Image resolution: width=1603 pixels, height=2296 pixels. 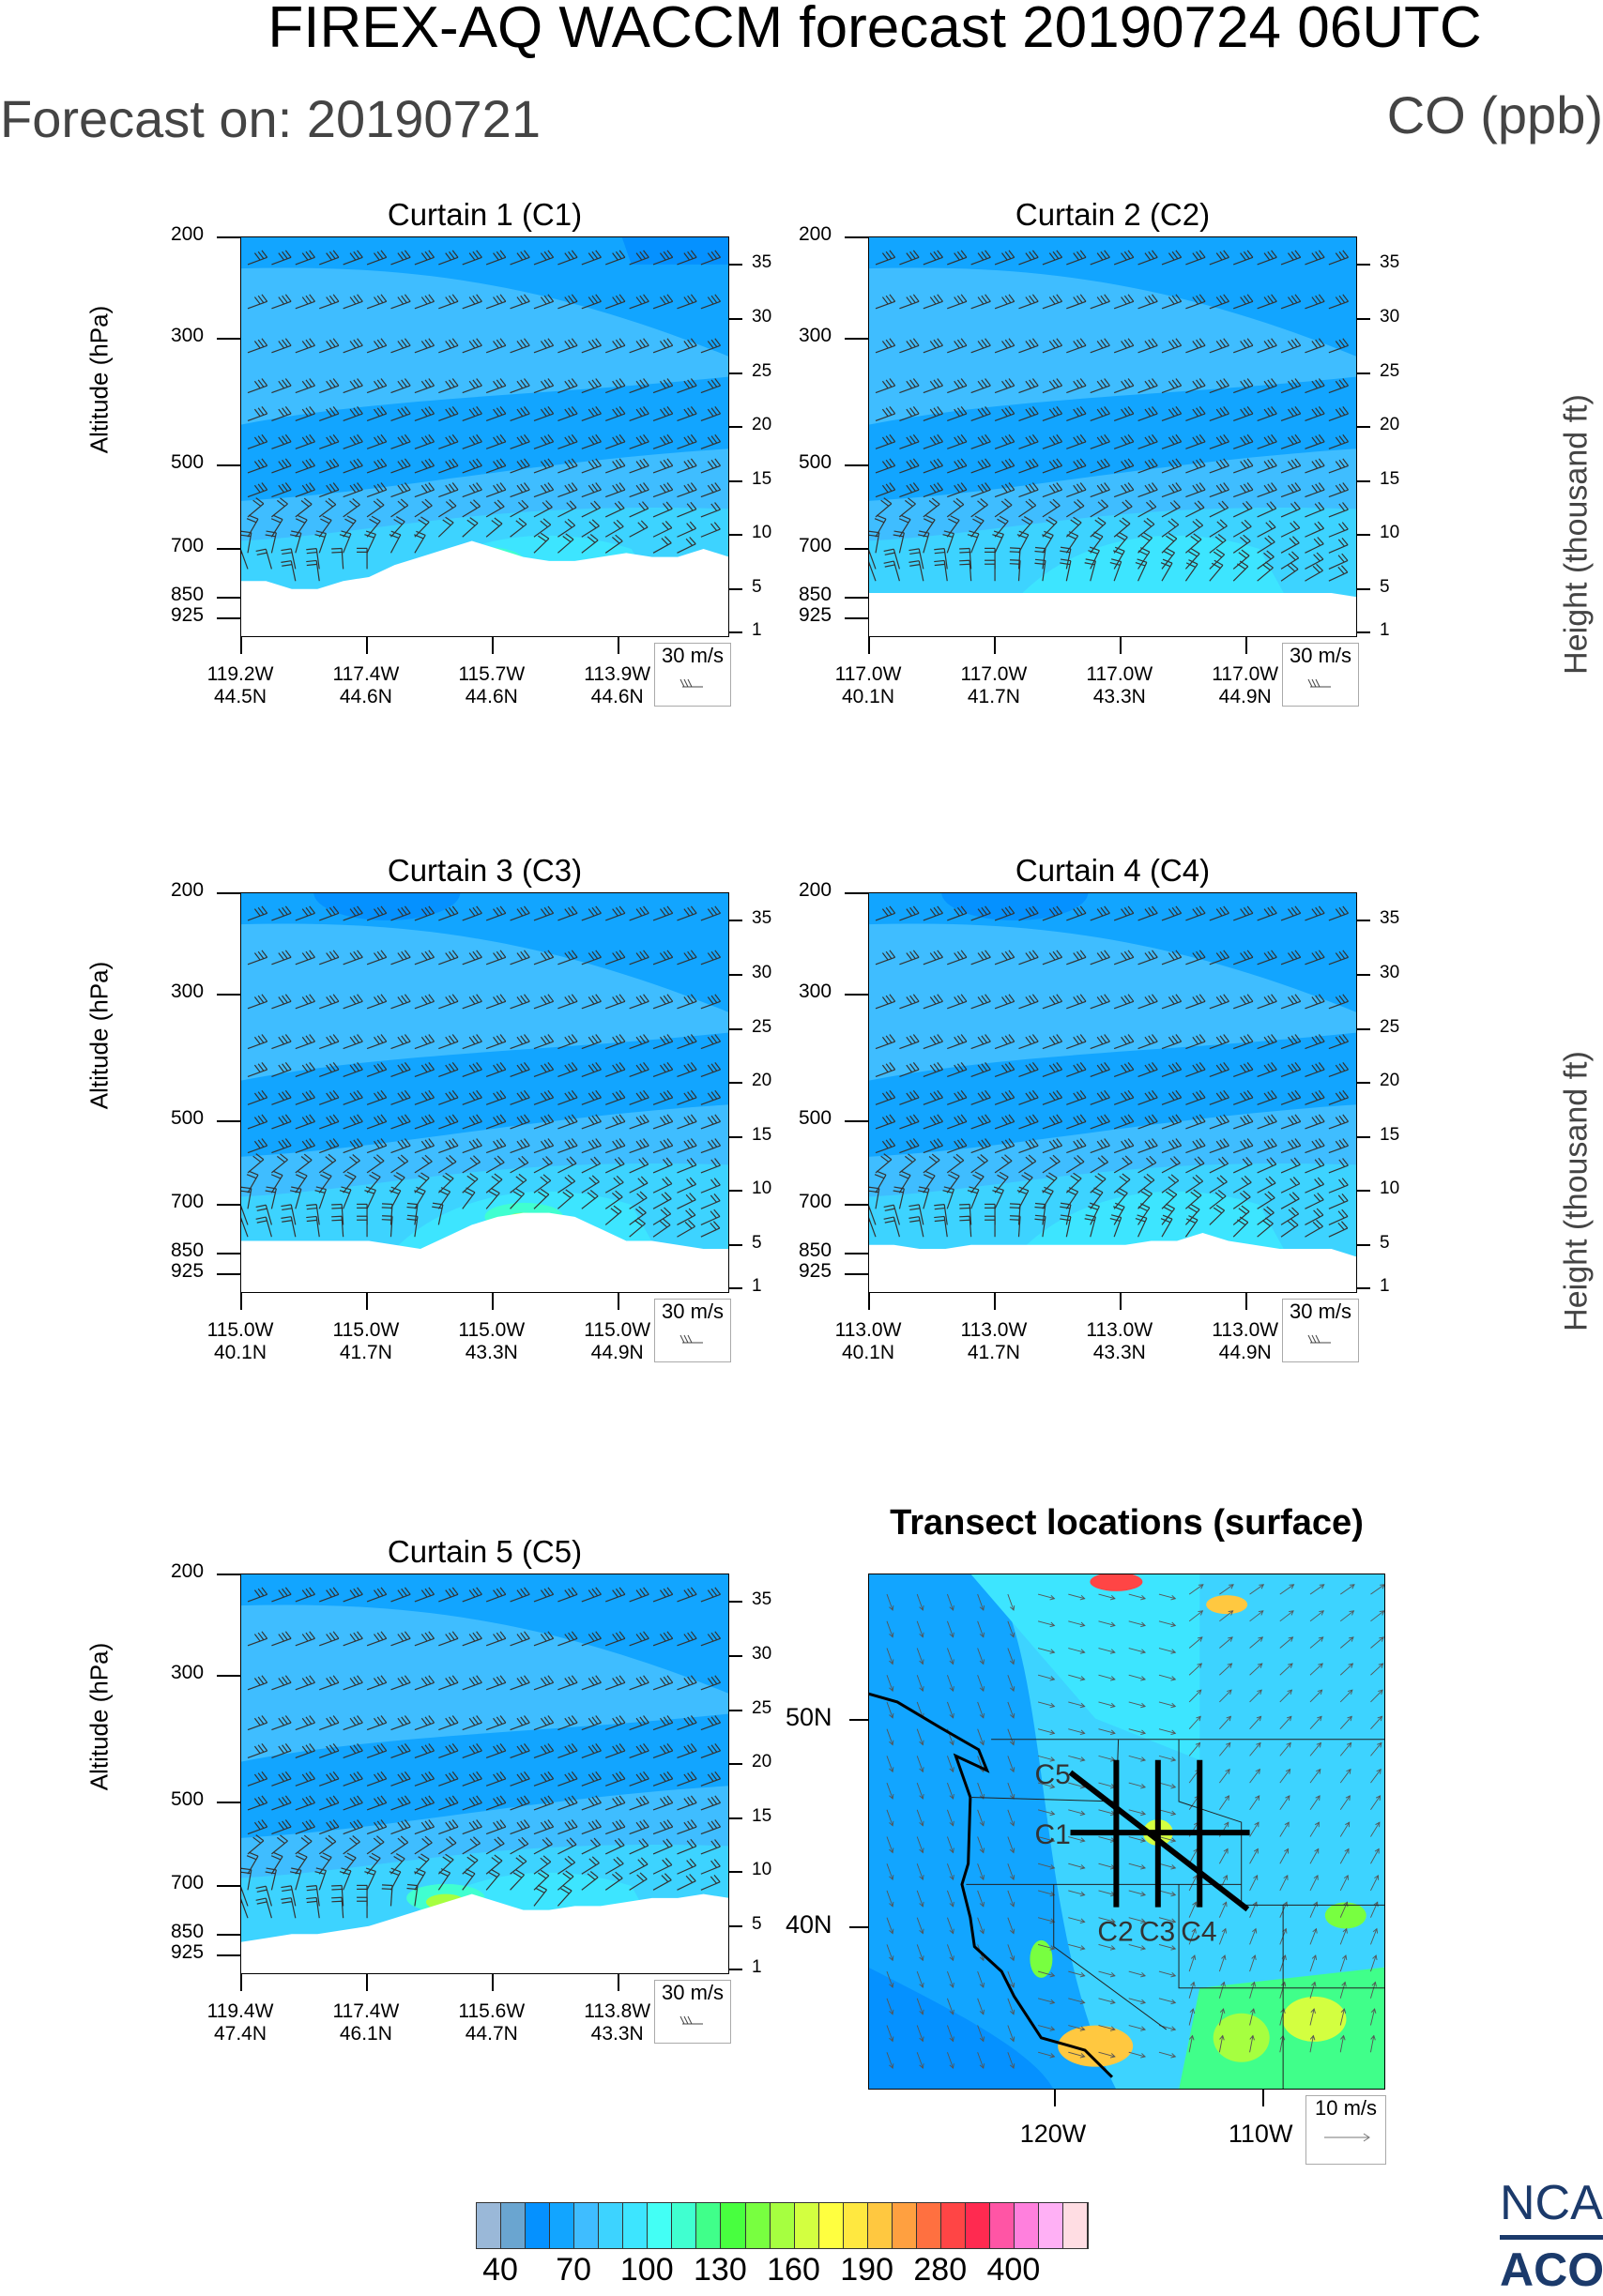 What do you see at coordinates (240, 1353) in the screenshot?
I see `x-tick-lat: 40.1N` at bounding box center [240, 1353].